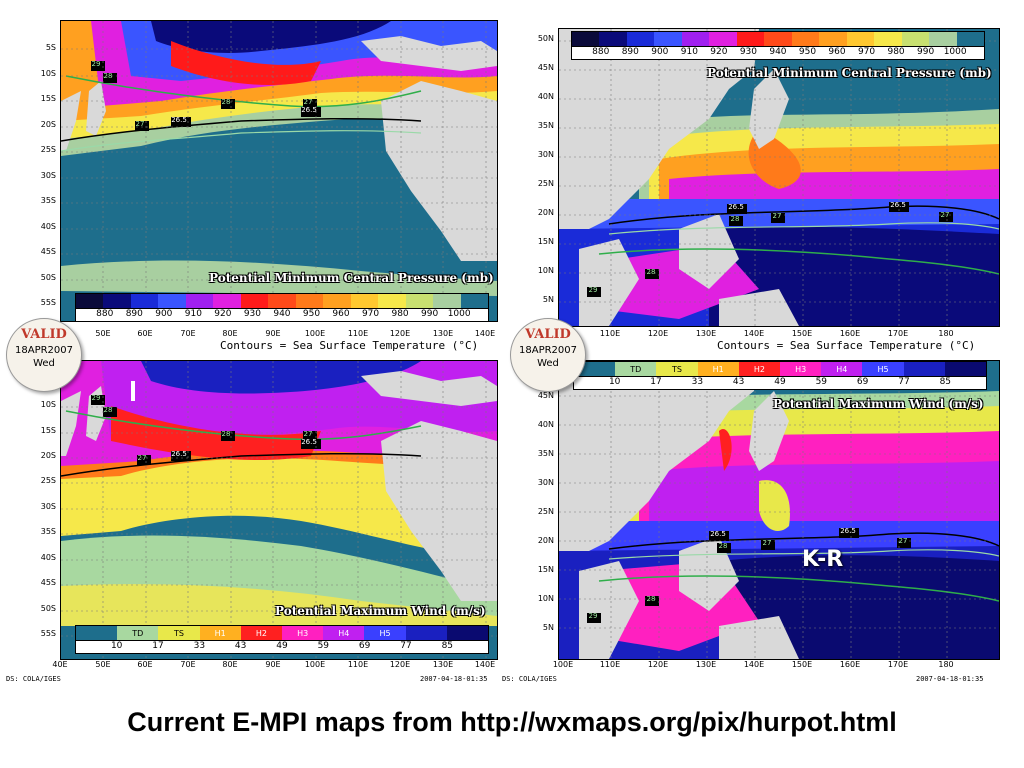  What do you see at coordinates (459, 314) in the screenshot?
I see `legend-label: 1000` at bounding box center [459, 314].